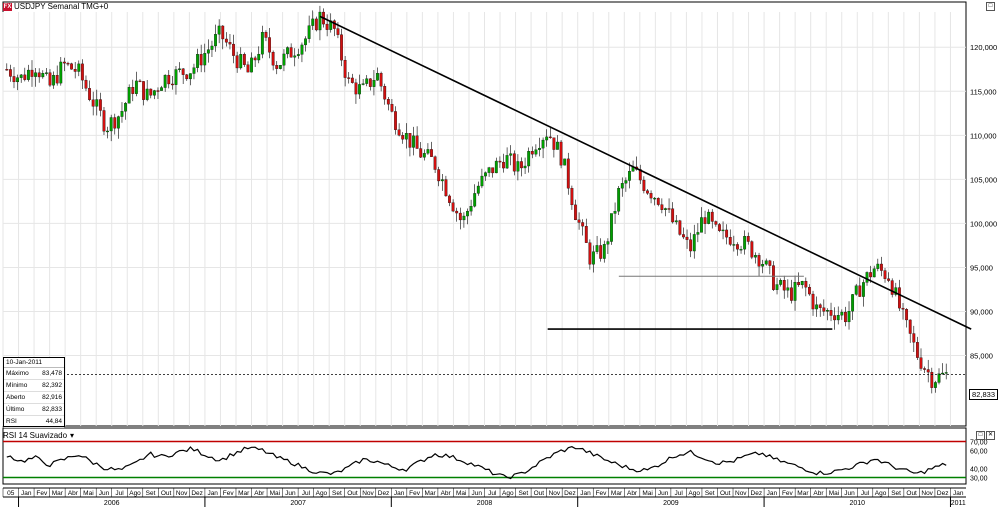 The image size is (1000, 507). I want to click on dropdown-arrow-icon: ▾, so click(72, 435).